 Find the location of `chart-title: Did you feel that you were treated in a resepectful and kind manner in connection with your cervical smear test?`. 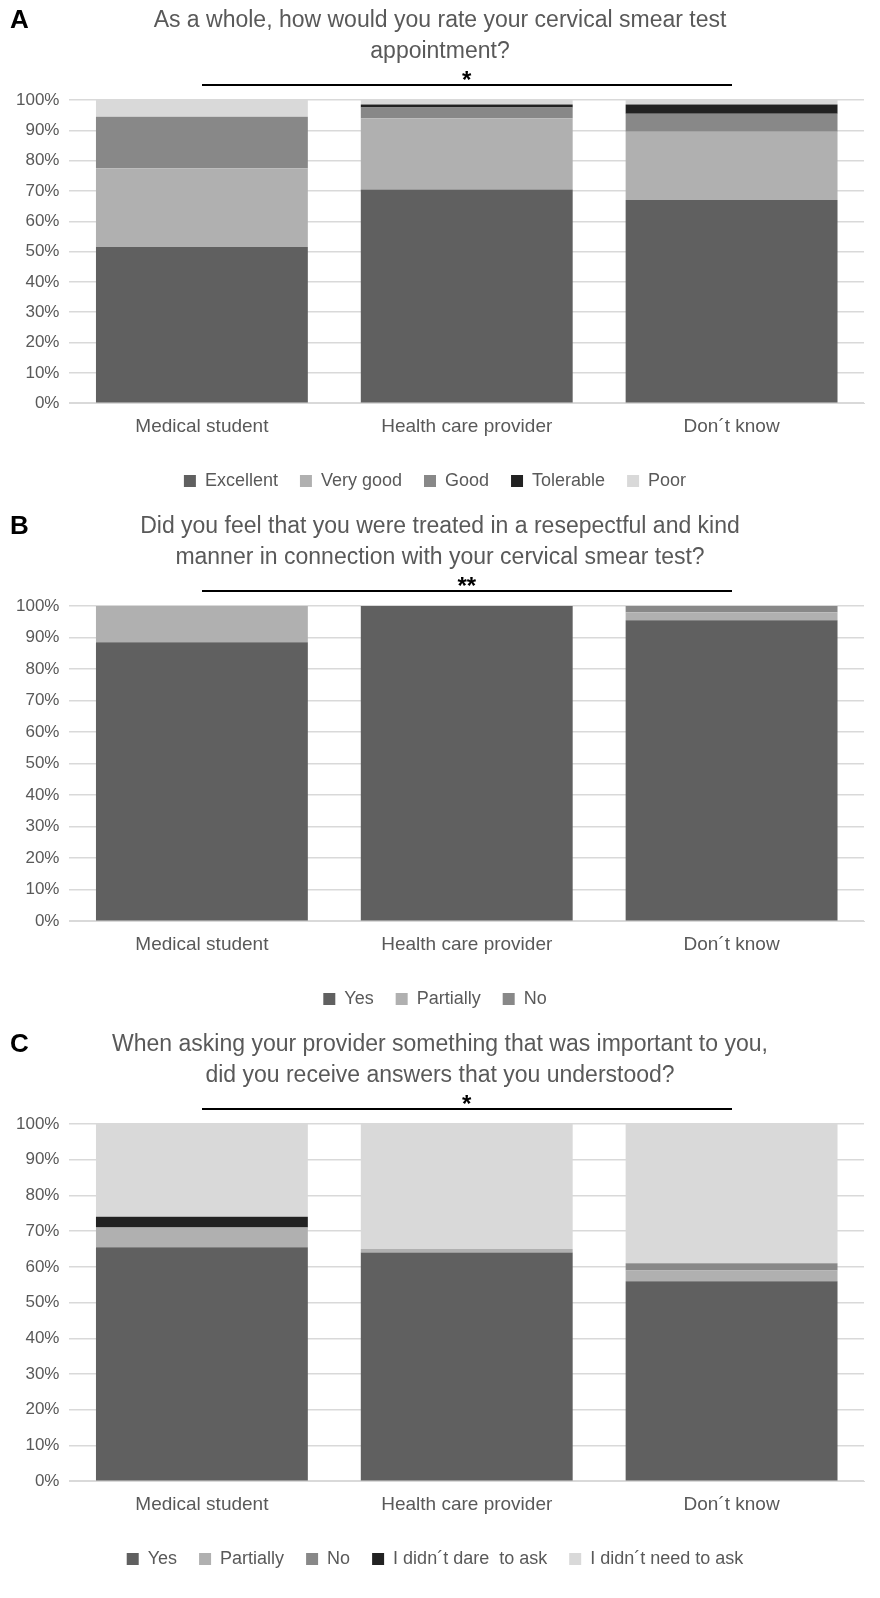

chart-title: Did you feel that you were treated in a resepectful and kind manner in connection with your cervical smear test? is located at coordinates (440, 541).